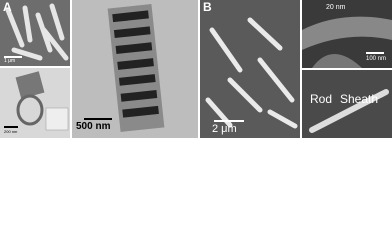  What do you see at coordinates (359, 99) in the screenshot?
I see `sheath-label: Sheath` at bounding box center [359, 99].